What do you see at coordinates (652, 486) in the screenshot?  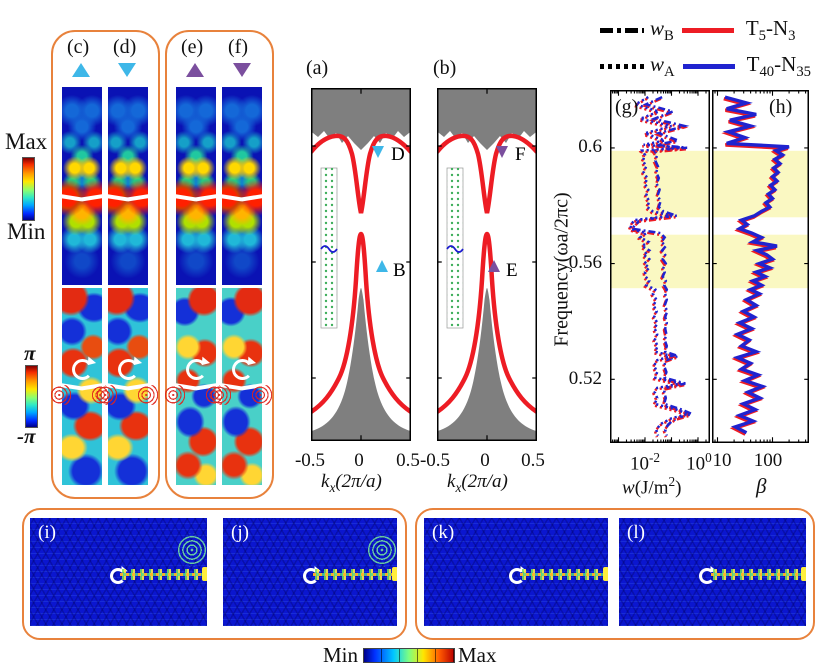 I see `g-xaxis-label: w(J/m2)` at bounding box center [652, 486].